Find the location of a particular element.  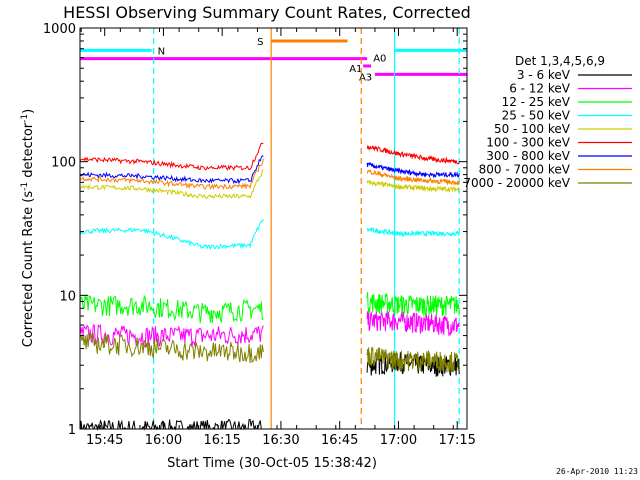

legend-label: 6 - 12 keV is located at coordinates (540, 89).